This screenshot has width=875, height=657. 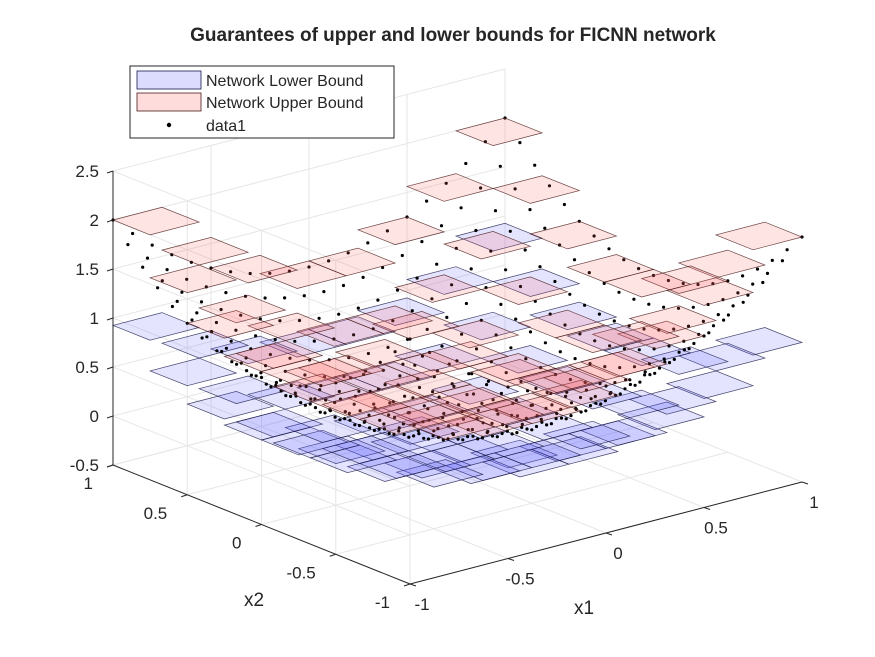 What do you see at coordinates (84, 465) in the screenshot?
I see `z-tick-label: -0.5` at bounding box center [84, 465].